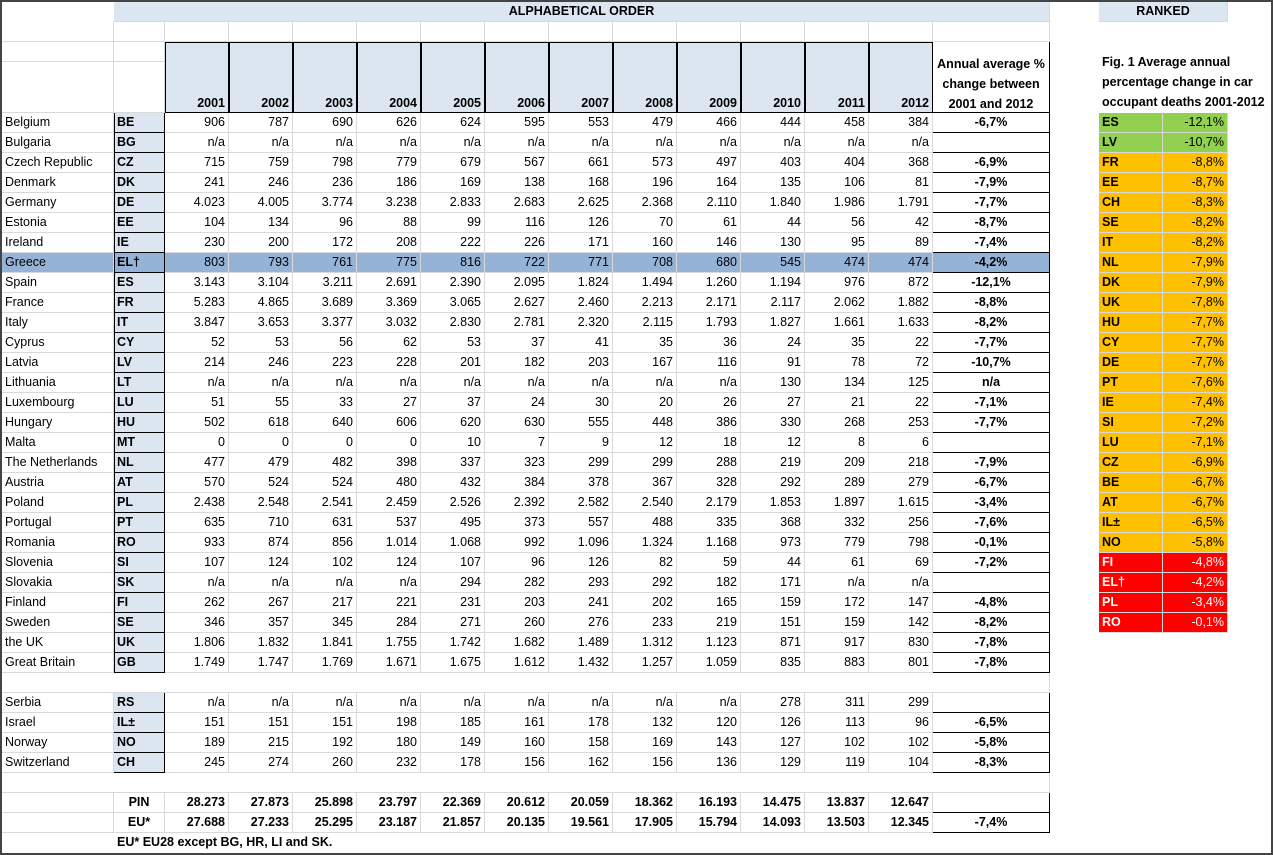  I want to click on value-cell: 1.059, so click(709, 663).